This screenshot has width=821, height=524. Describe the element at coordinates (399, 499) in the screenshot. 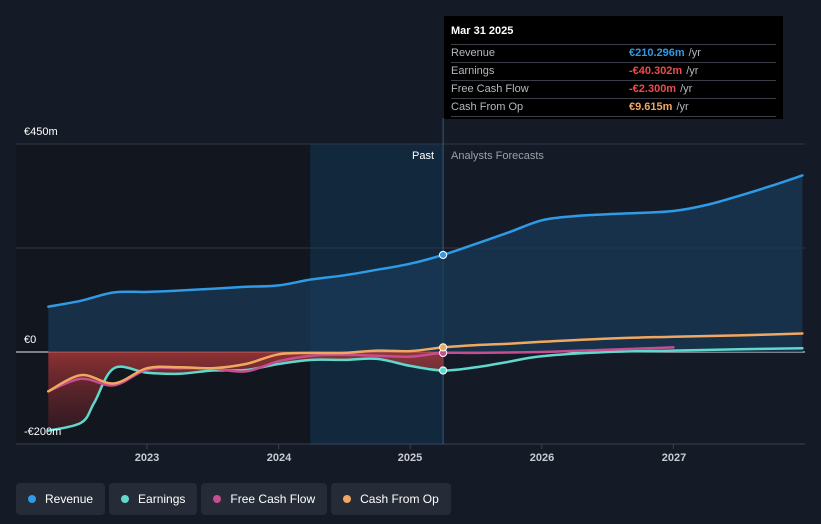

I see `legend-label: Cash From Op` at that location.